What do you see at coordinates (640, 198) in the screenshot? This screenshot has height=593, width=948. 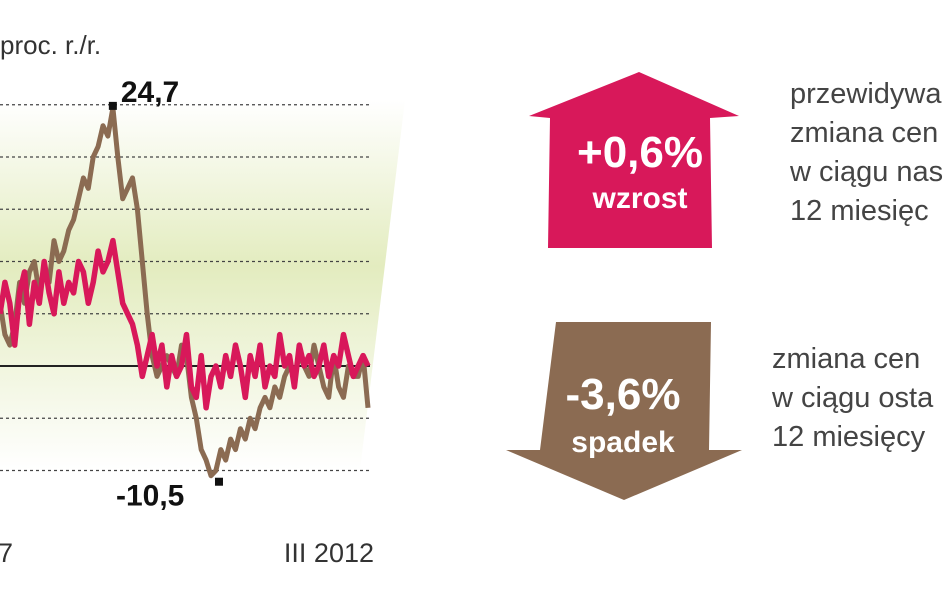 I see `up-label: wzrost` at bounding box center [640, 198].